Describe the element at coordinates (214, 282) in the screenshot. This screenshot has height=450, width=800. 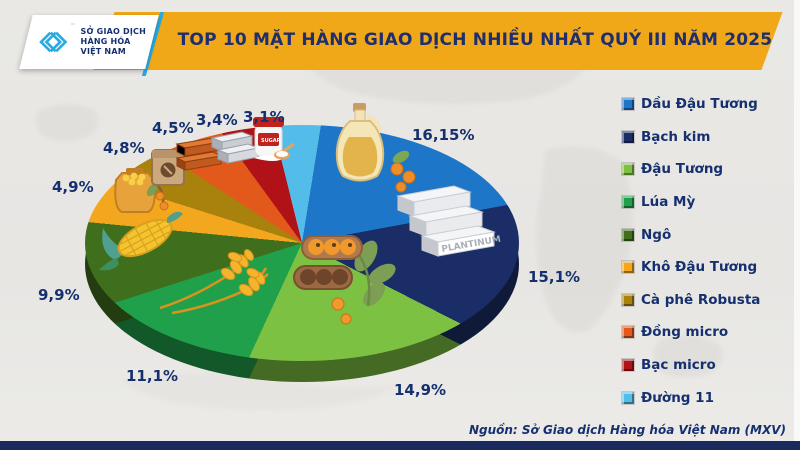
I see `wheat-illustration` at that location.